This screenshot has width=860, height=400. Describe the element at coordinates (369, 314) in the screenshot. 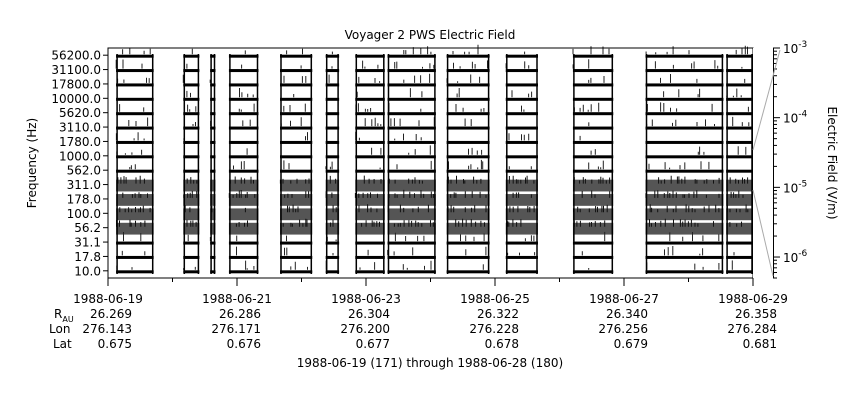

I see `ephem-r-value: 26.304` at that location.